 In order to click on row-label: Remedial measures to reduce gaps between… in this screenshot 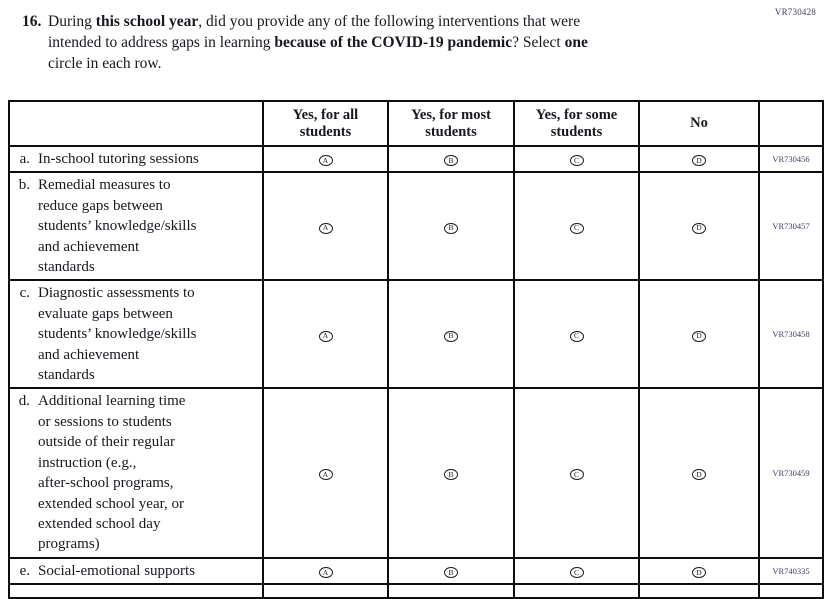, I will do `click(117, 226)`.